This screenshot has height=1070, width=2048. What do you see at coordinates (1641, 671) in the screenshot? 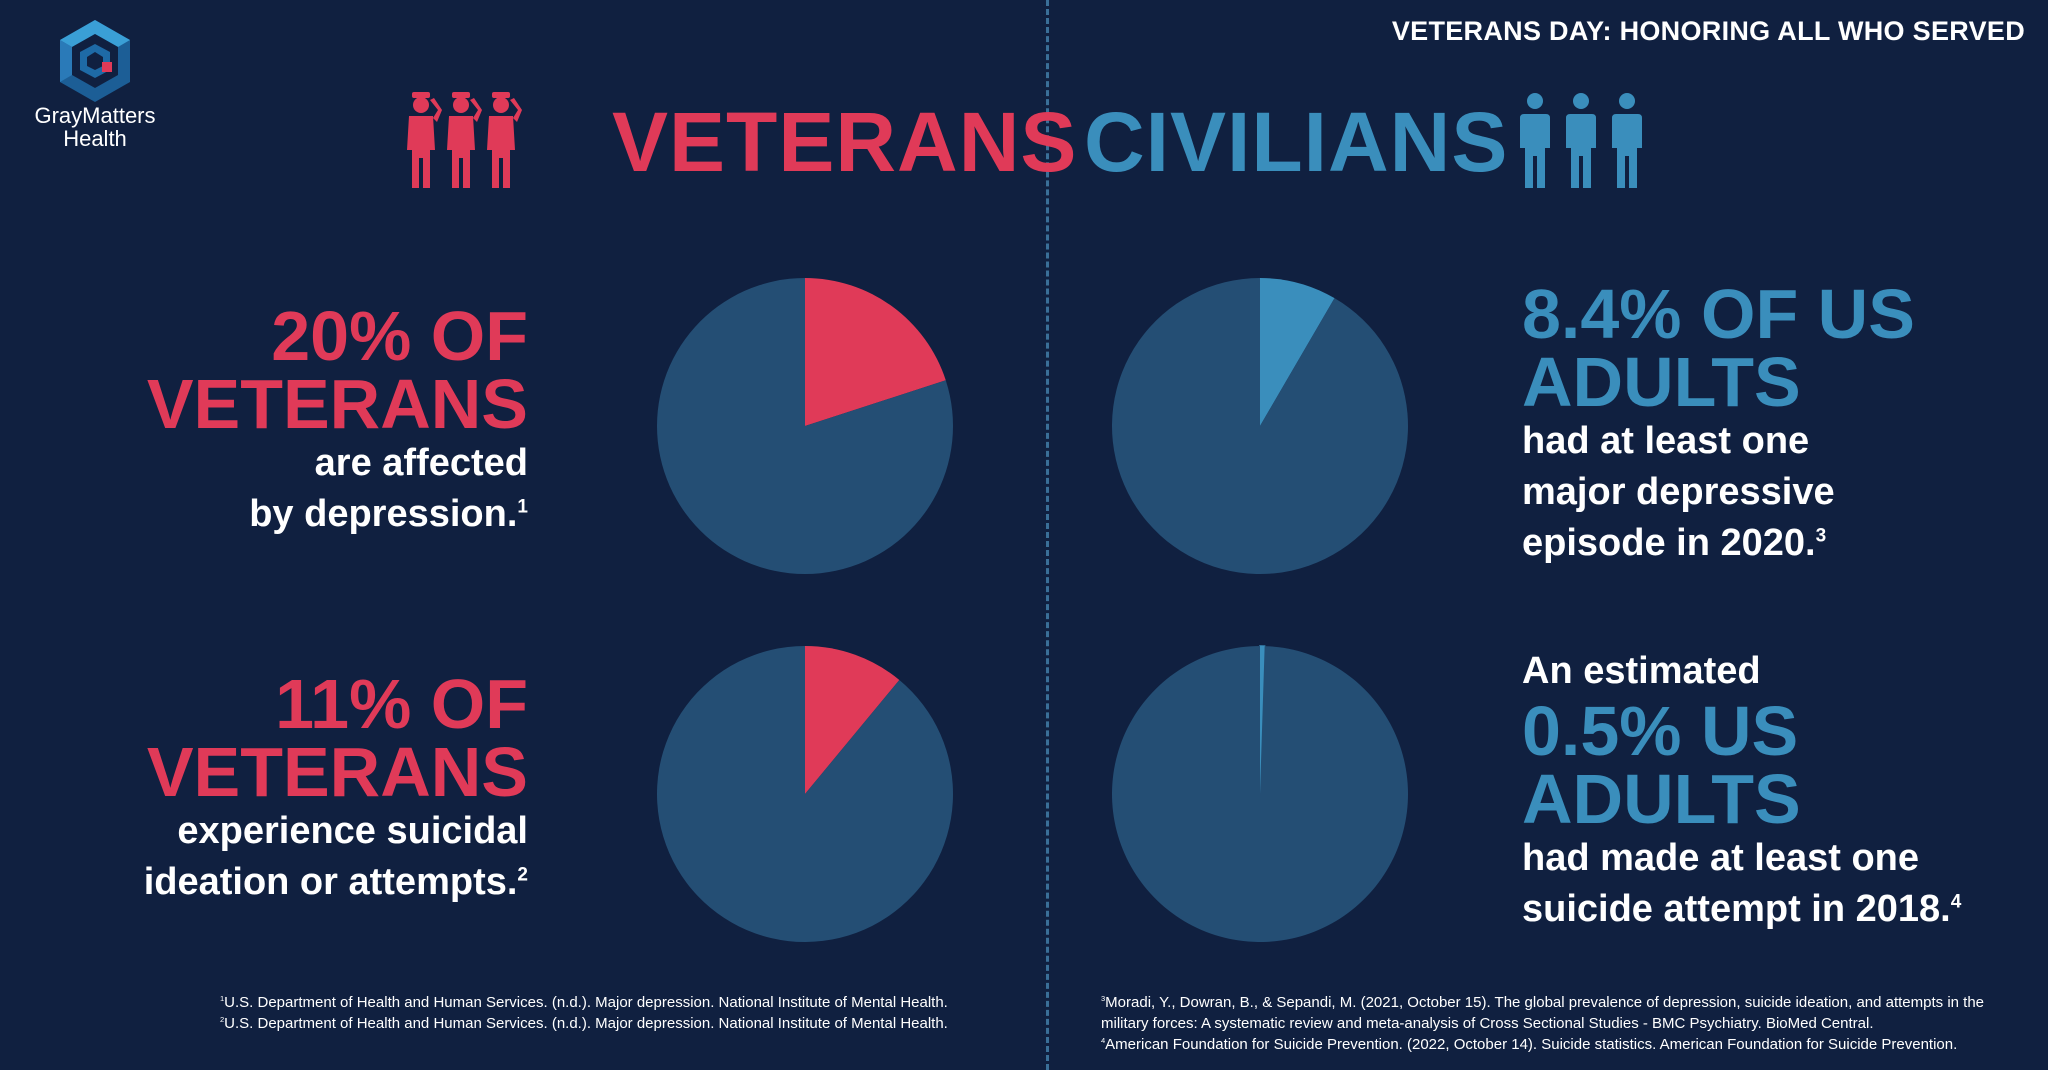
I see `stat-intro: An estimated` at bounding box center [1641, 671].